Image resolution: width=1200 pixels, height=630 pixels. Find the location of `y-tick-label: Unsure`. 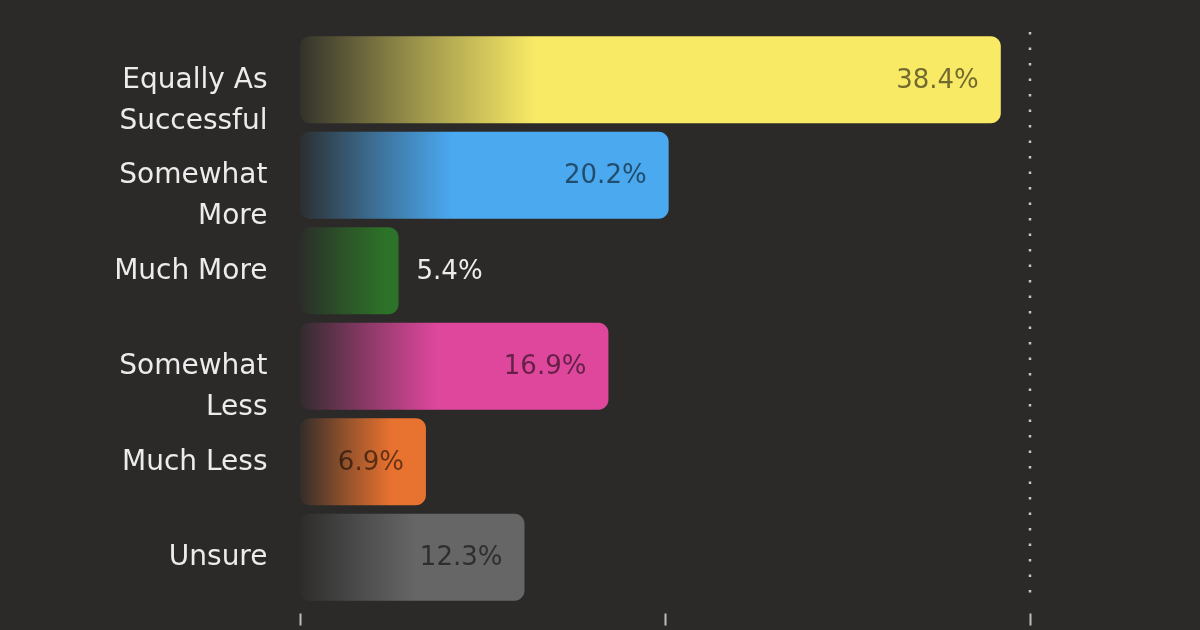

y-tick-label: Unsure is located at coordinates (218, 556).